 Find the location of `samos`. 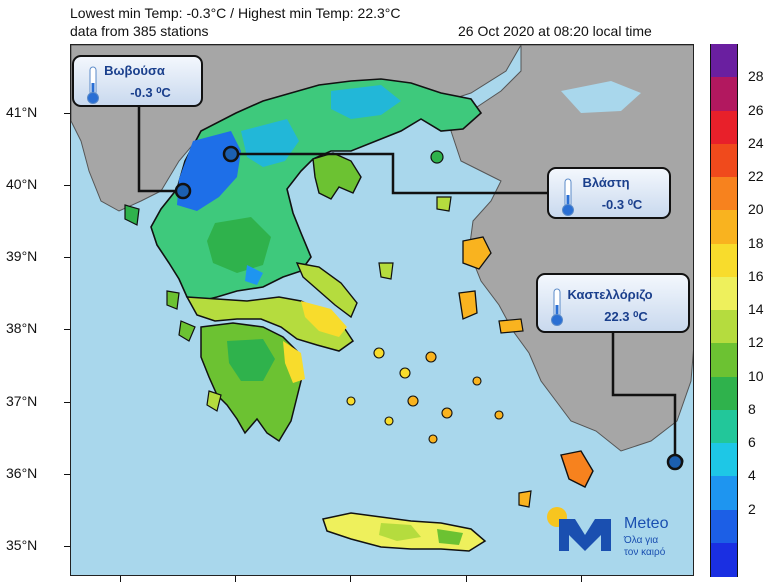

samos is located at coordinates (511, 326).